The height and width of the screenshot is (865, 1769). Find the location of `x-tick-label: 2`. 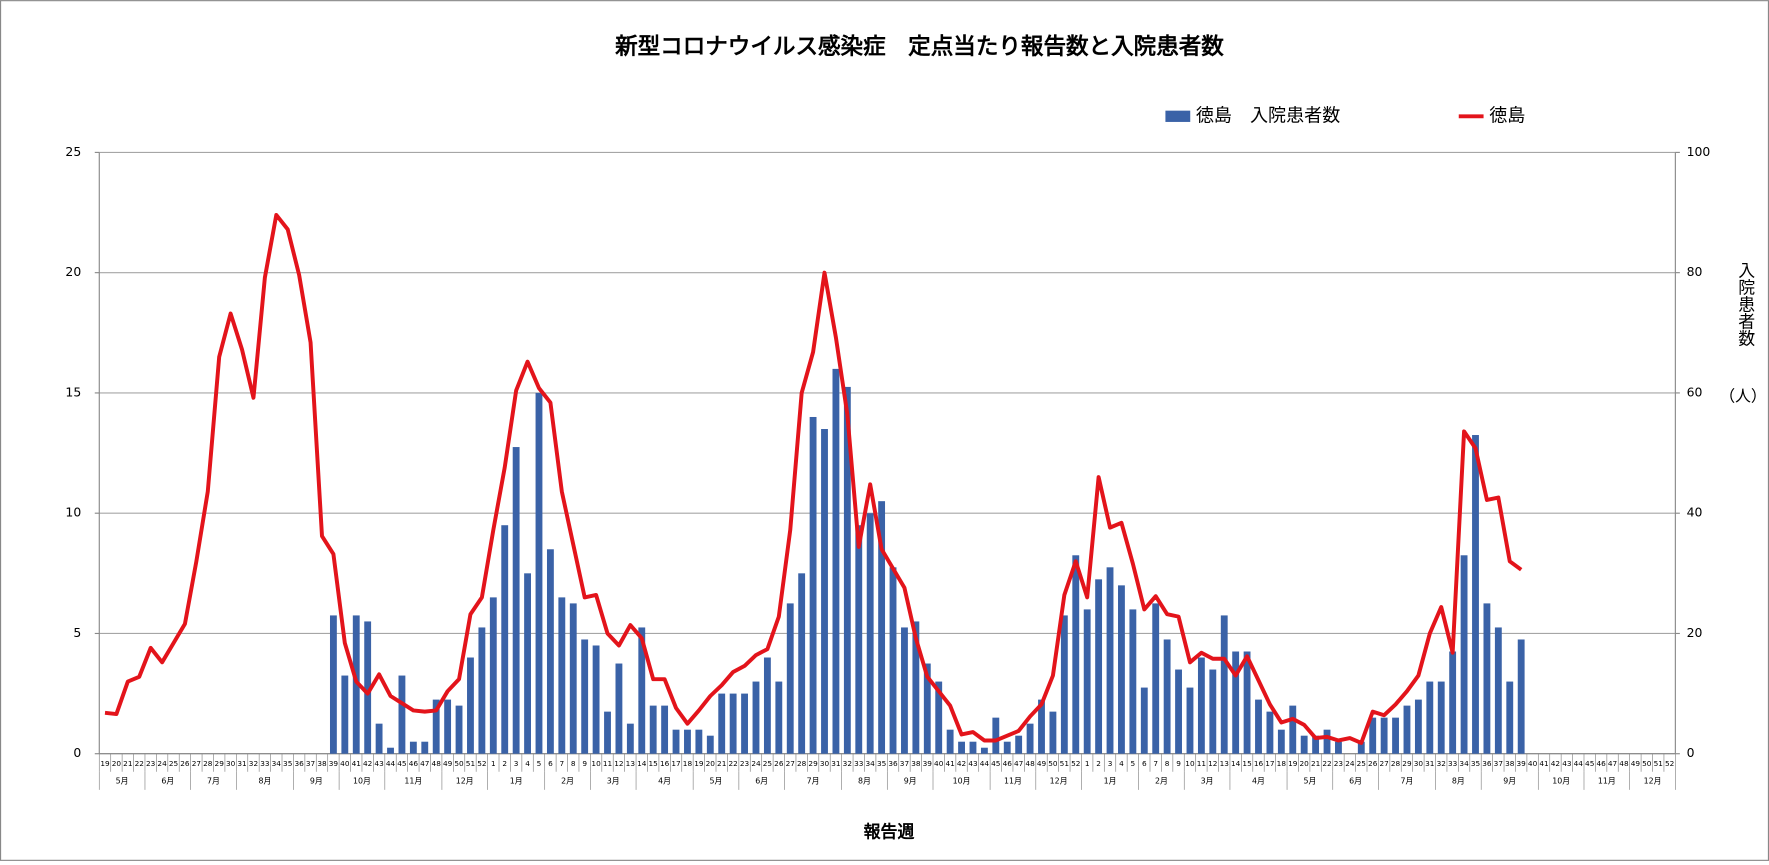

x-tick-label: 2 is located at coordinates (1098, 763).